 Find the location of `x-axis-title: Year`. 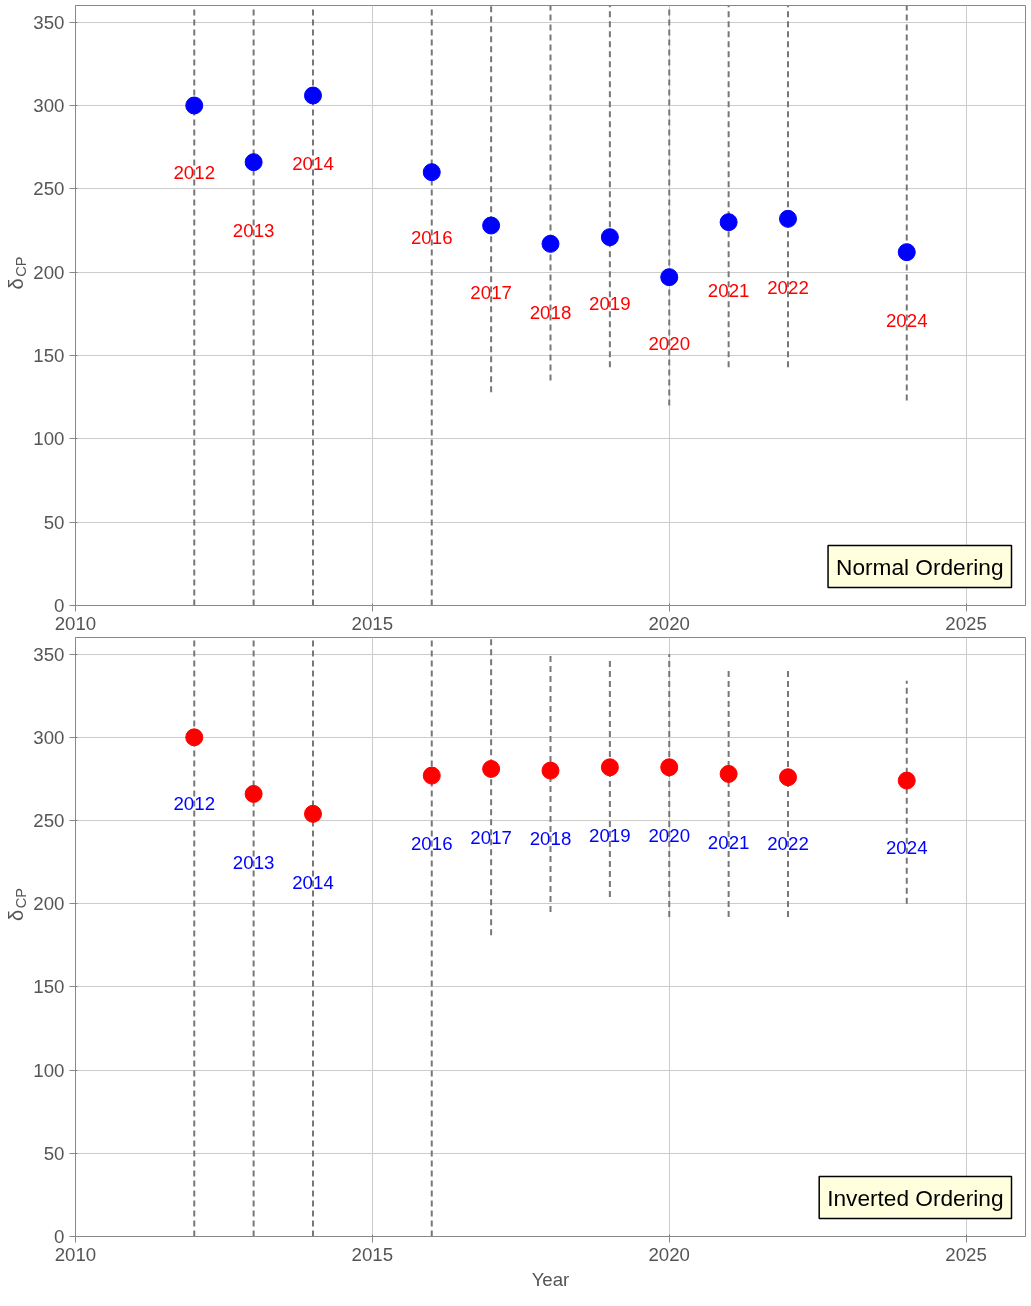

x-axis-title: Year is located at coordinates (550, 1279).